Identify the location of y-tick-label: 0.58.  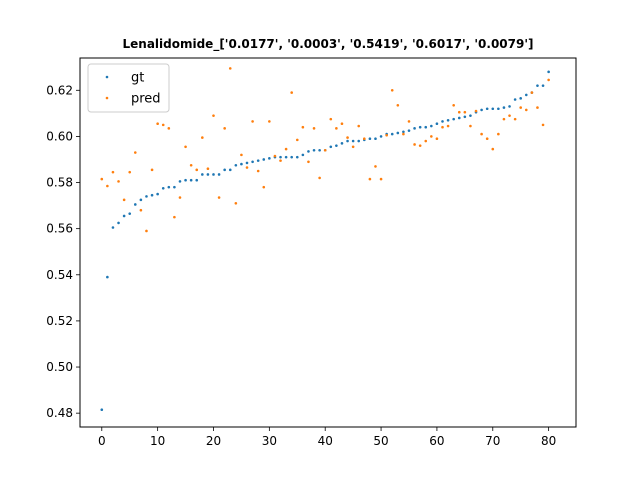
(59, 183).